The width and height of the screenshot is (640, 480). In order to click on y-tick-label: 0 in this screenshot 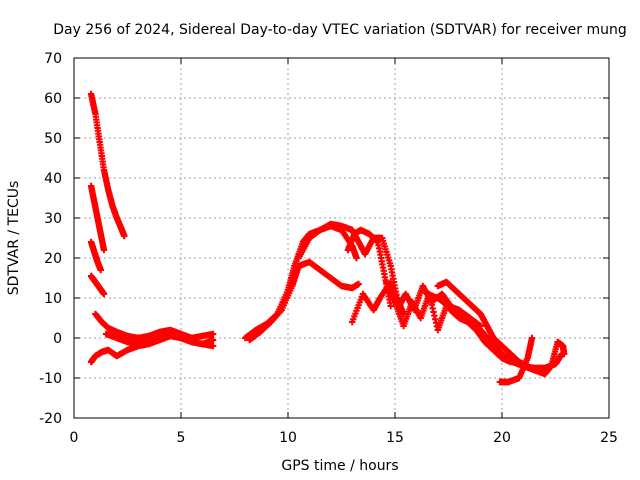, I will do `click(57, 339)`.